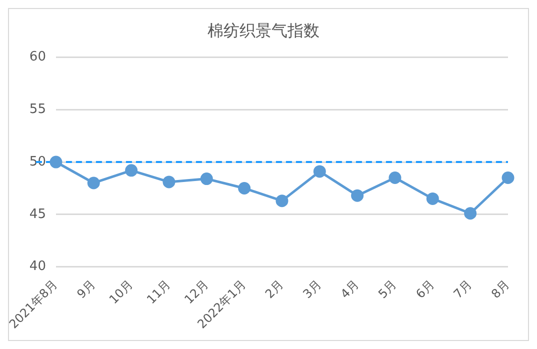 This screenshot has width=537, height=349. Describe the element at coordinates (312, 289) in the screenshot. I see `x-tick-label: 3月` at that location.